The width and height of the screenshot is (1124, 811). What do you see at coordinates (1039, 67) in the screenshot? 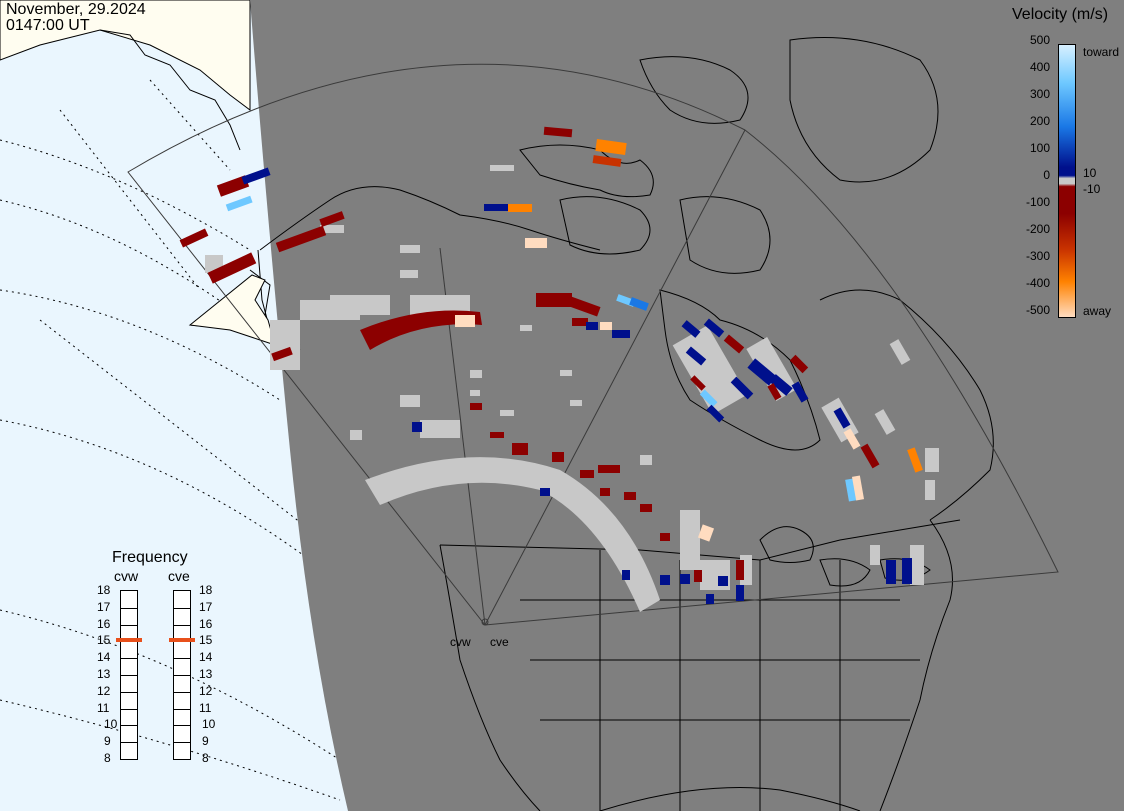
I see `velocity-tick-label: 400` at bounding box center [1039, 67].